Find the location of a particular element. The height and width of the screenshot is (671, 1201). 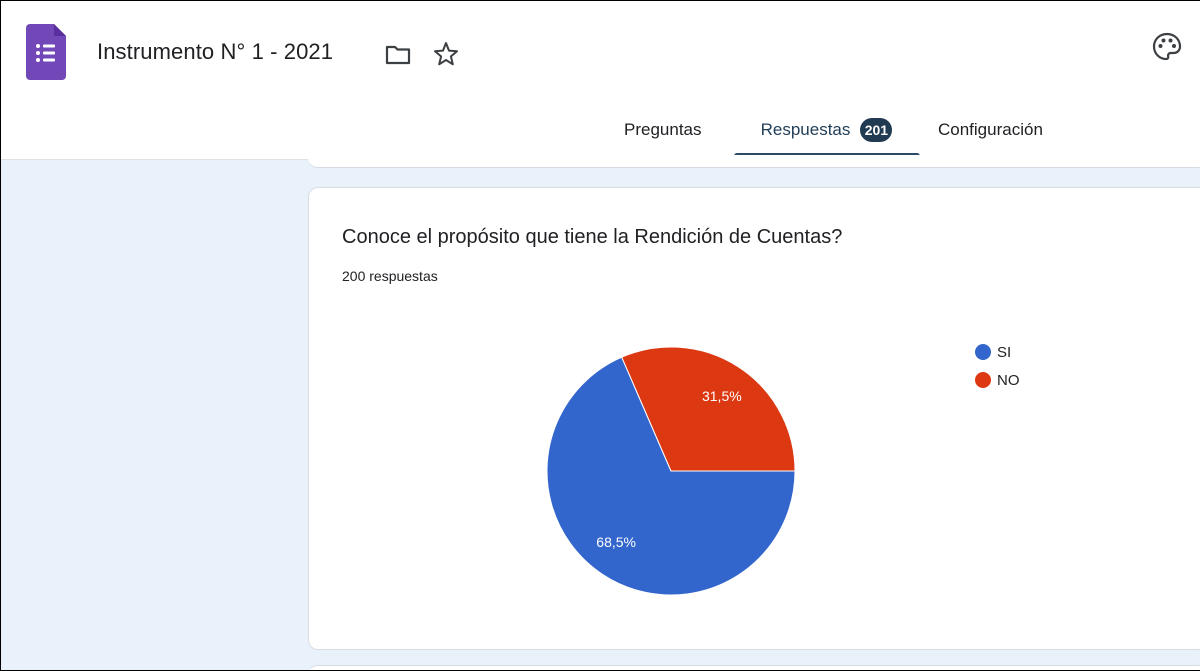

document-title: Instrumento N° 1 - 2021 is located at coordinates (215, 51).